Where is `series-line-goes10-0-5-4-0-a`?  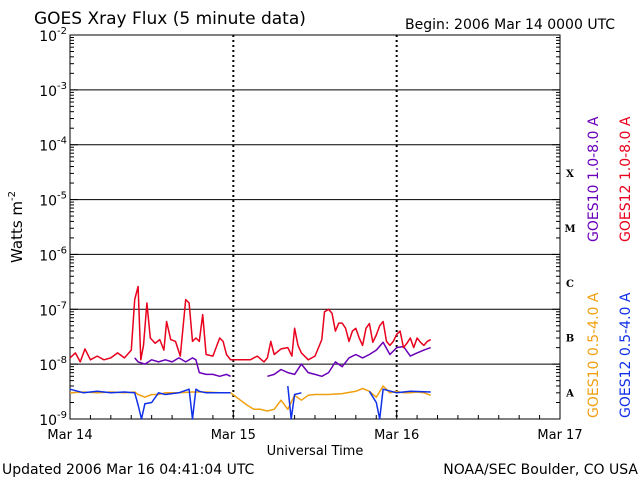 series-line-goes10-0-5-4-0-a is located at coordinates (250, 398).